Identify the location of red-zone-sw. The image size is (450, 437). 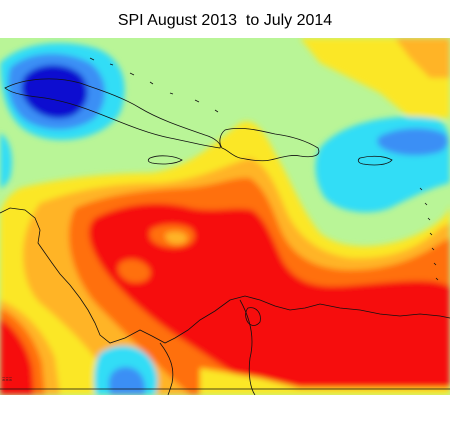
(17, 356).